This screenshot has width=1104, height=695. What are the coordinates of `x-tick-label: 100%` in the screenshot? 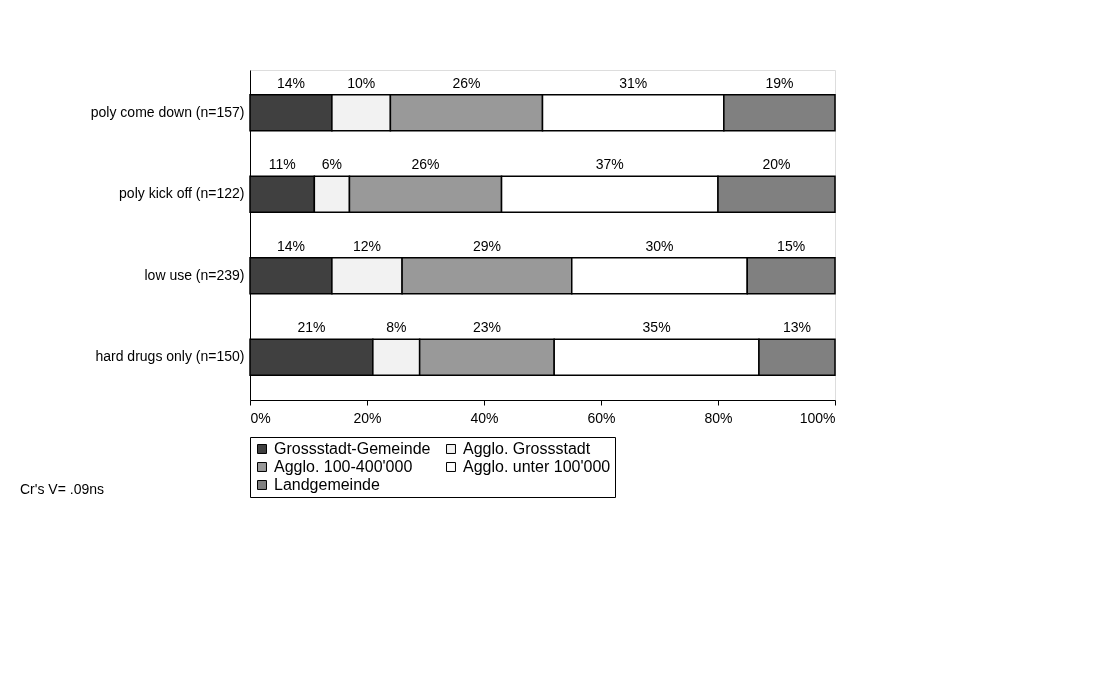 It's located at (817, 417).